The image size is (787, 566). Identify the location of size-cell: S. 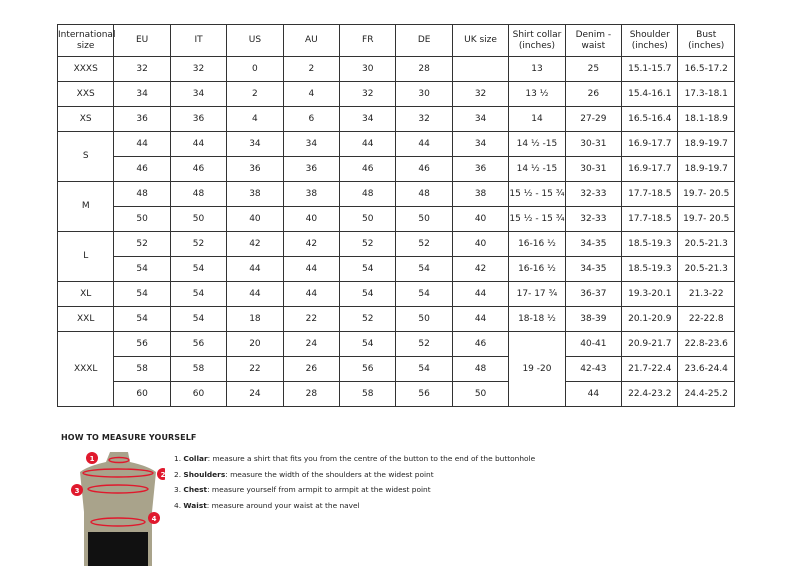
(85, 156).